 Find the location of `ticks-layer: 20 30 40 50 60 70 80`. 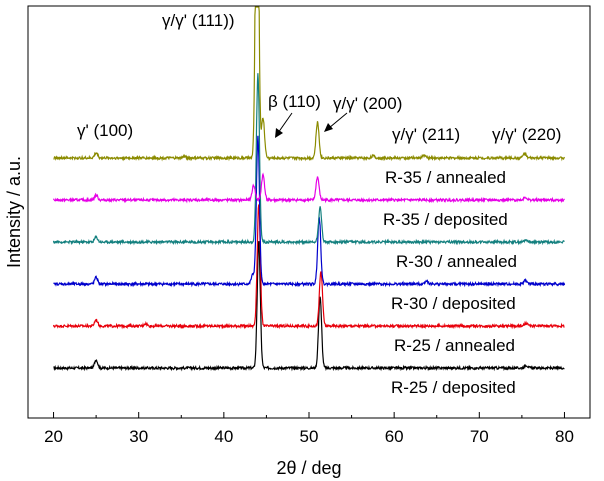

ticks-layer: 20 30 40 50 60 70 80 is located at coordinates (309, 429).